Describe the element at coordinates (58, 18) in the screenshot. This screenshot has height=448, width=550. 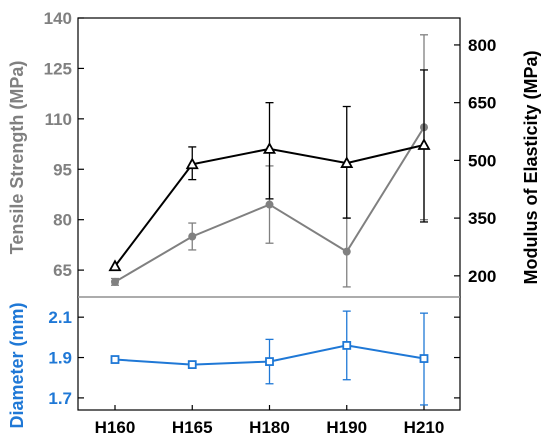
I see `tensile-tick-label: 140` at that location.